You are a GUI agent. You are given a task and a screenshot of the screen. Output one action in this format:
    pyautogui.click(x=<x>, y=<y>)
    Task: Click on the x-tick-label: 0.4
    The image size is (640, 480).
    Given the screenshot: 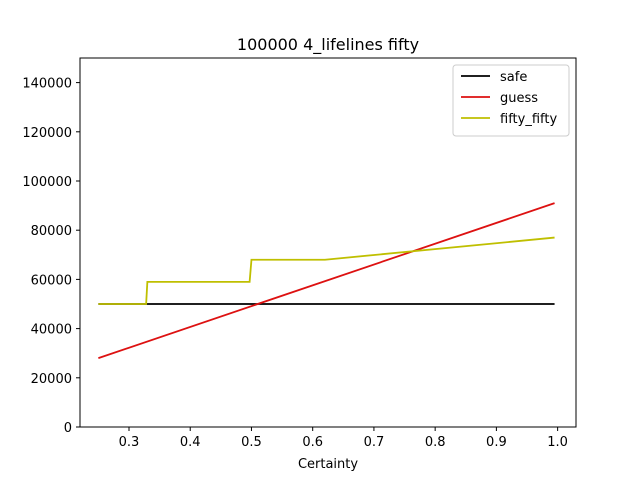 What is the action you would take?
    pyautogui.click(x=190, y=442)
    